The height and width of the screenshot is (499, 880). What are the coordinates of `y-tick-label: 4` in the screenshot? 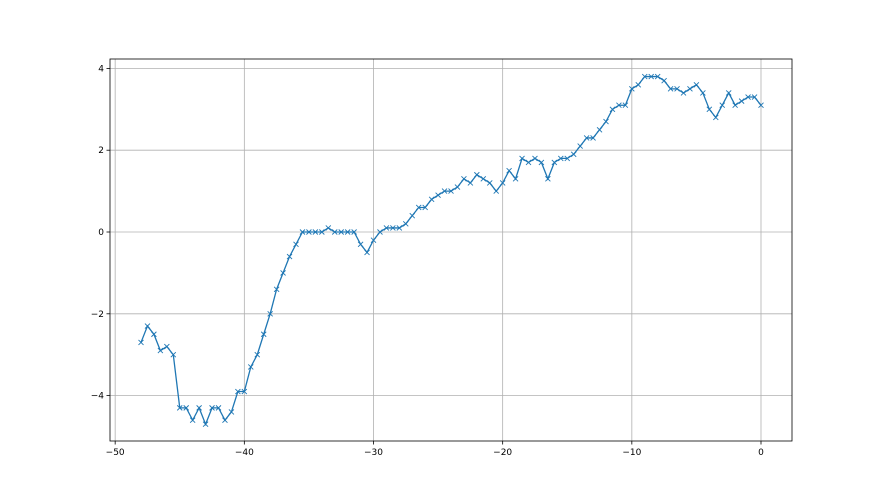 It's located at (101, 69).